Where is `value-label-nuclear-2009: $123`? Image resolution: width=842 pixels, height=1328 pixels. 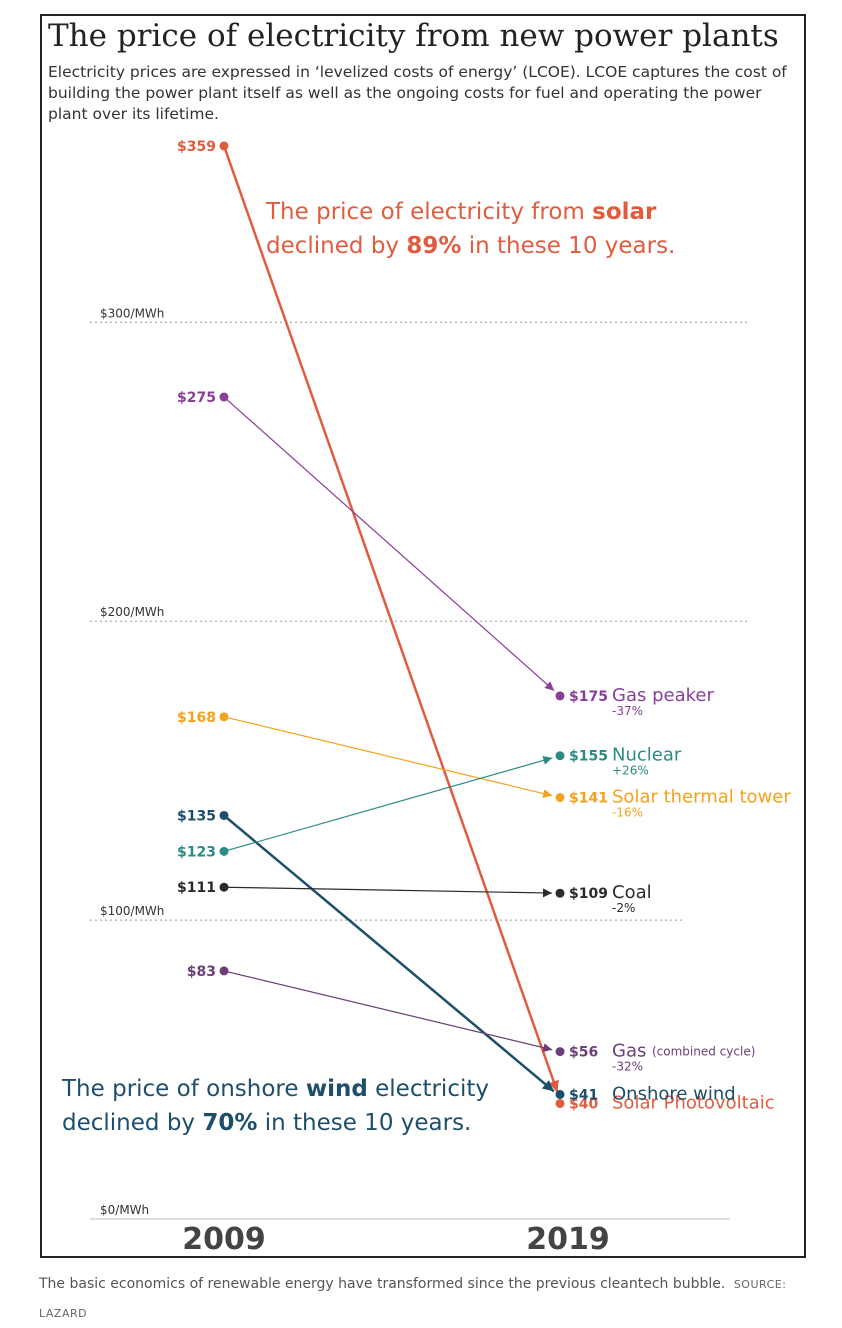 value-label-nuclear-2009: $123 is located at coordinates (196, 852).